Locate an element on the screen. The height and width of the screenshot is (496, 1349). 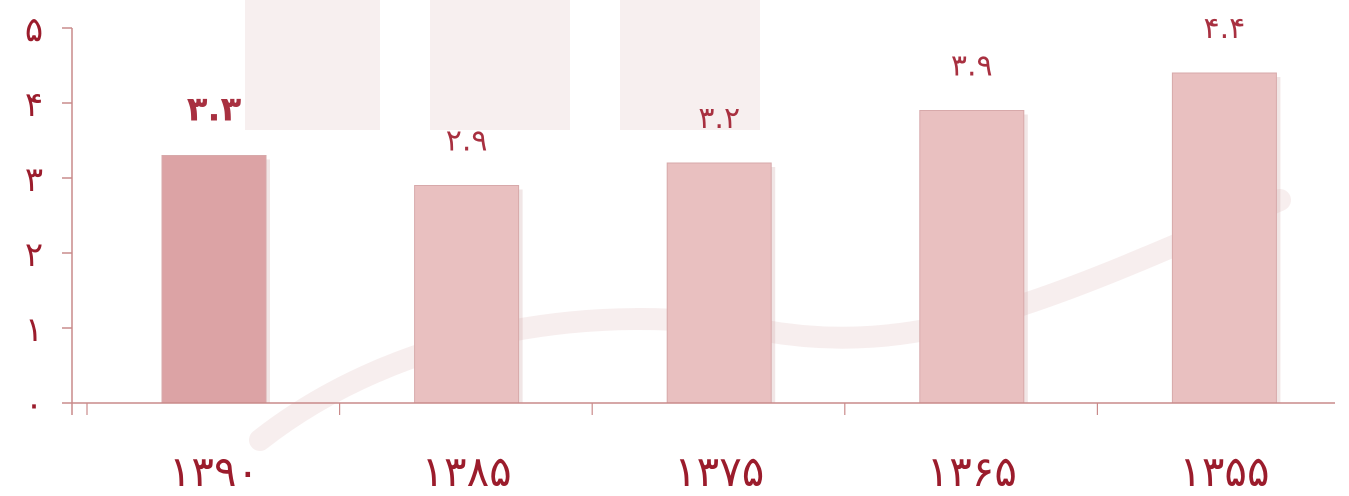
x-category-label: ۱۳۷۵ is located at coordinates (719, 471).